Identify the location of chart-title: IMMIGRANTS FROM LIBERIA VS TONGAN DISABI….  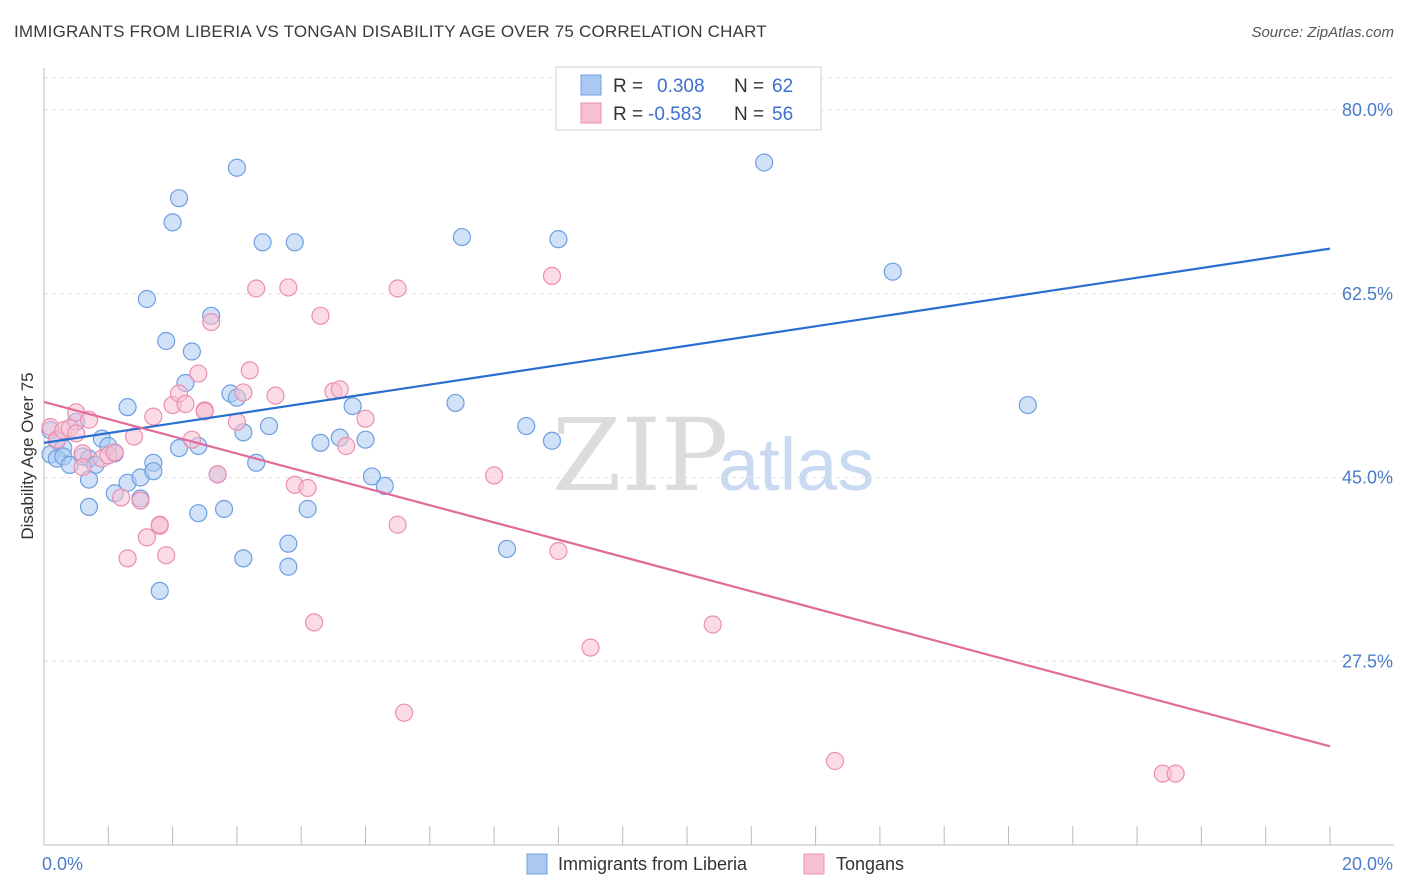
(390, 31).